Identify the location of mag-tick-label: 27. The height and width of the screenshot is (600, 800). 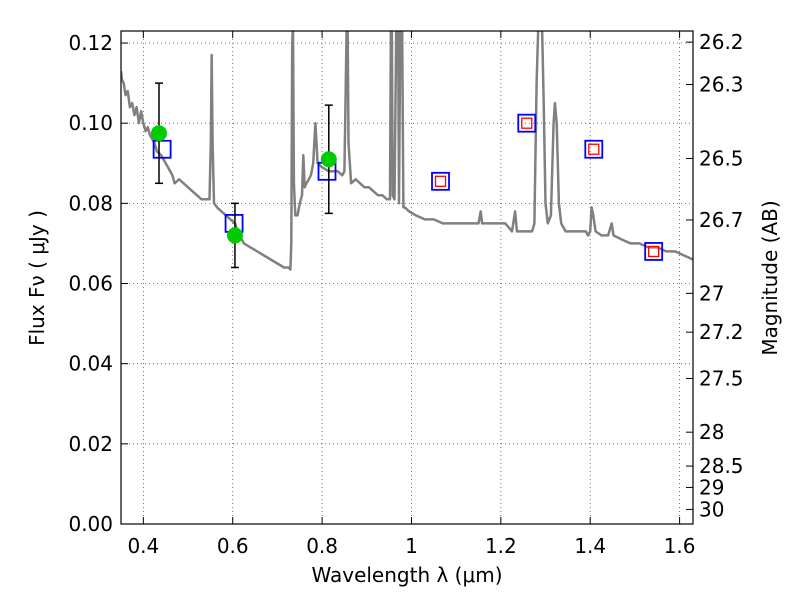
(711, 293).